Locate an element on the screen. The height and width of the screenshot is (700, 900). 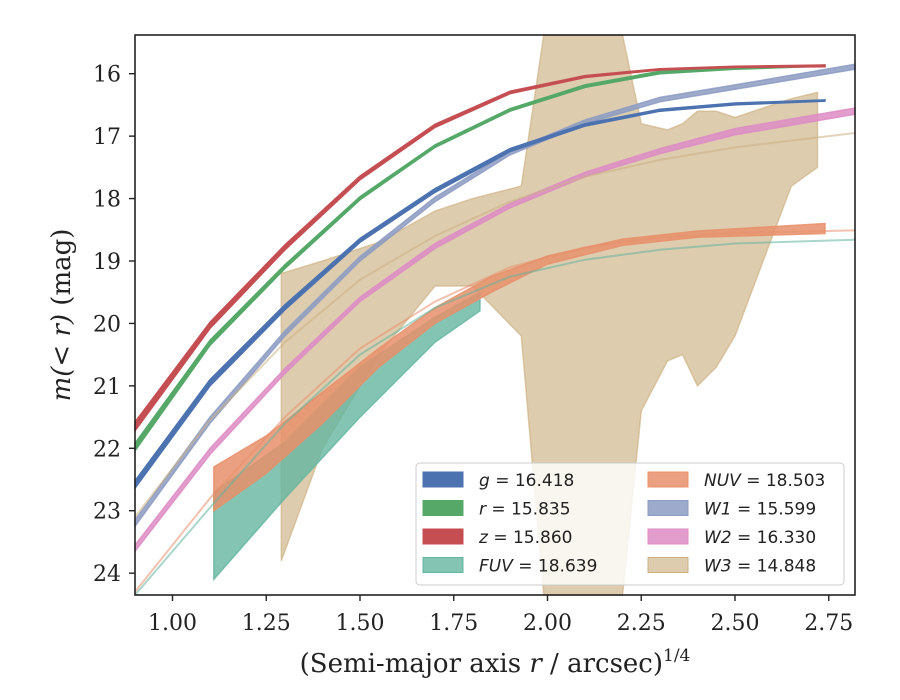
x-tick-label: 1.50 is located at coordinates (360, 623).